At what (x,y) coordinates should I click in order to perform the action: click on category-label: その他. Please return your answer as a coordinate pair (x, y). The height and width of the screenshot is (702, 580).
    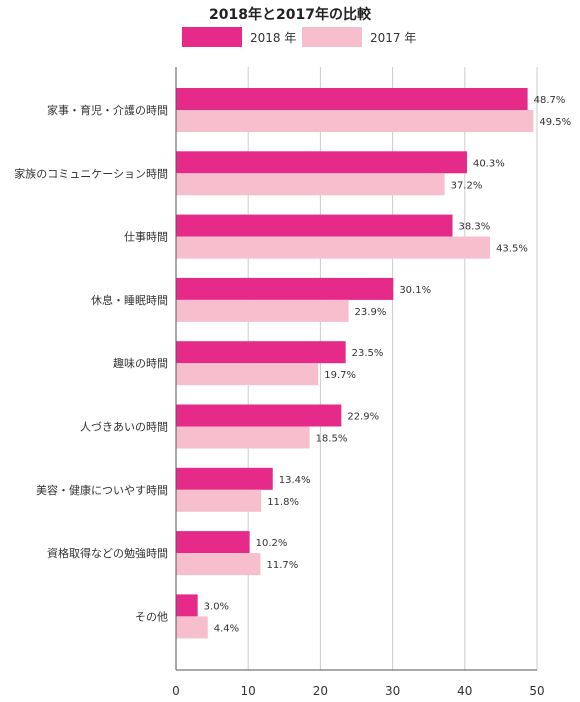
    Looking at the image, I should click on (151, 616).